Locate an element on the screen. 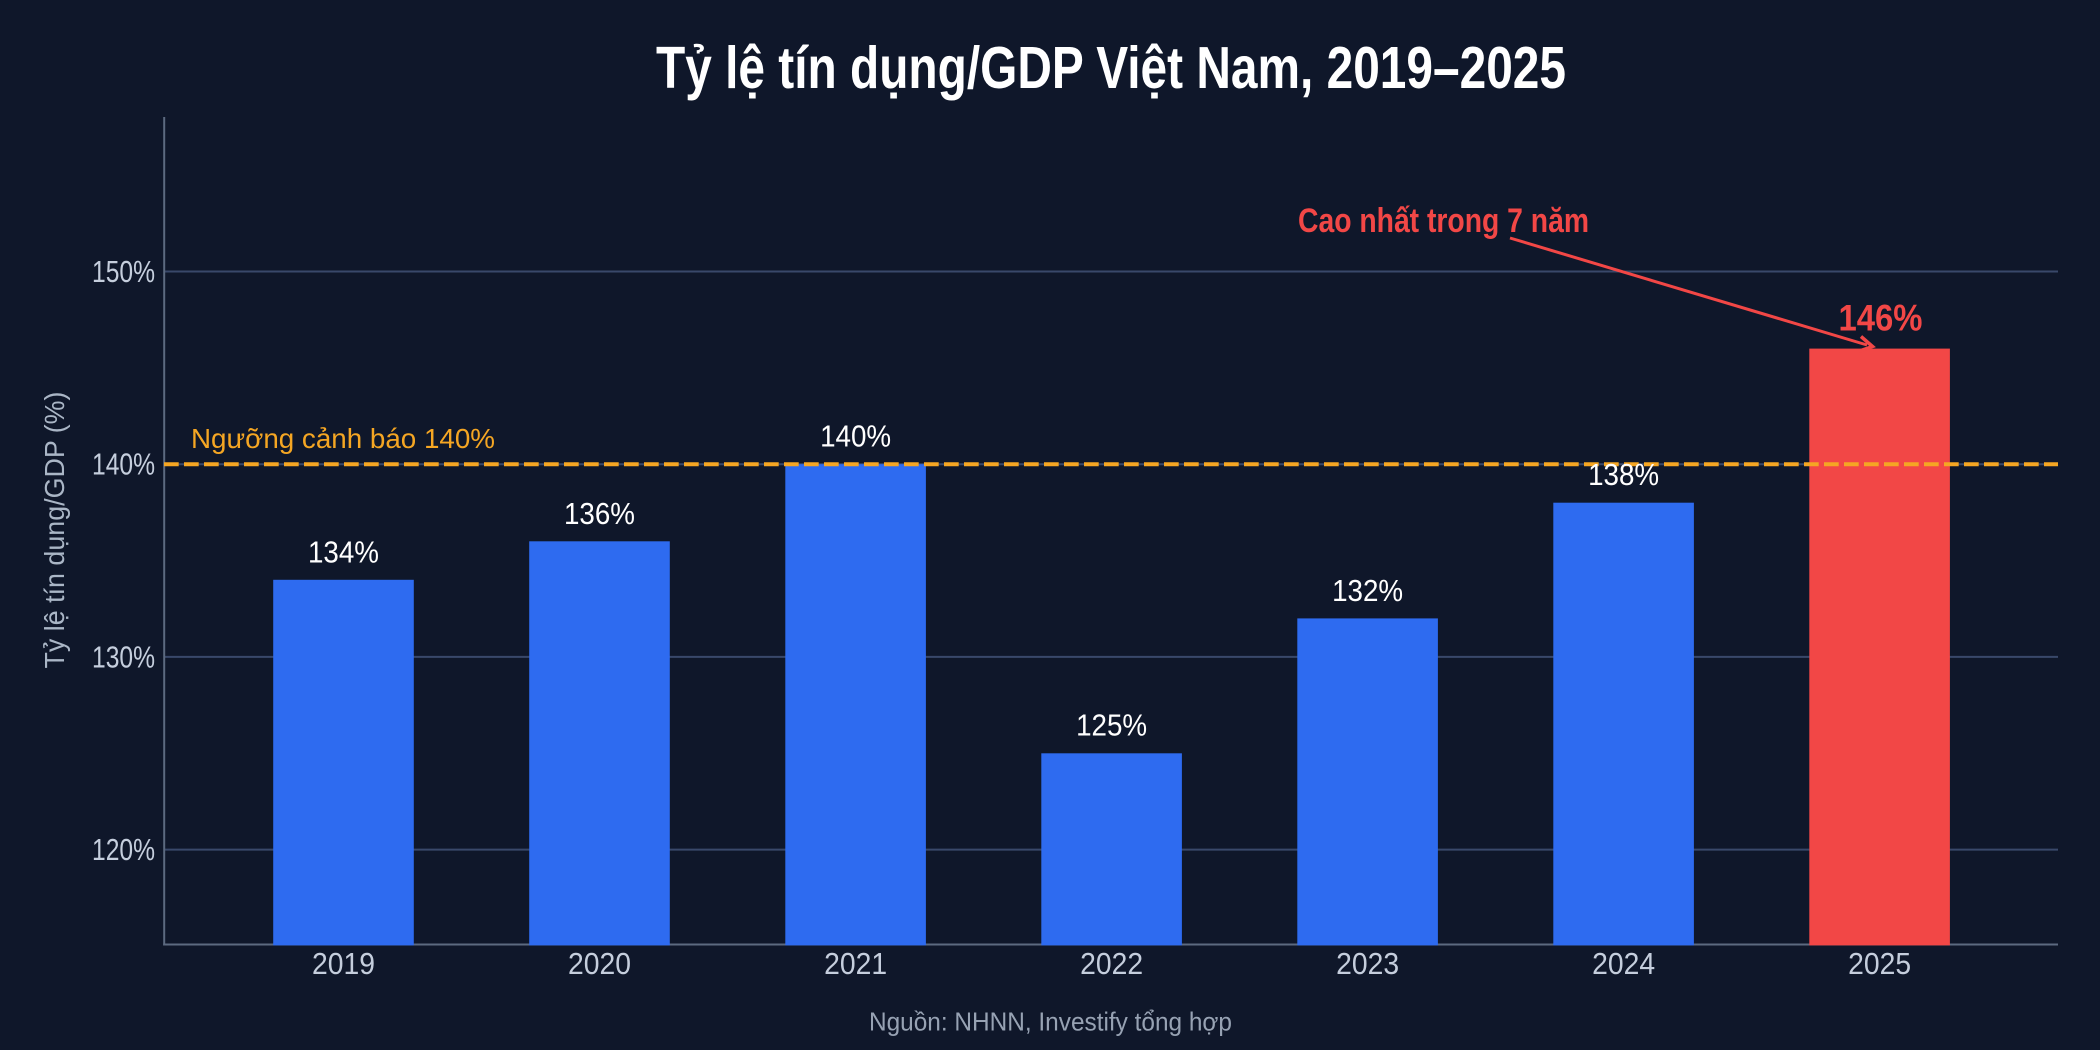  svg-text: 132% is located at coordinates (1367, 590).